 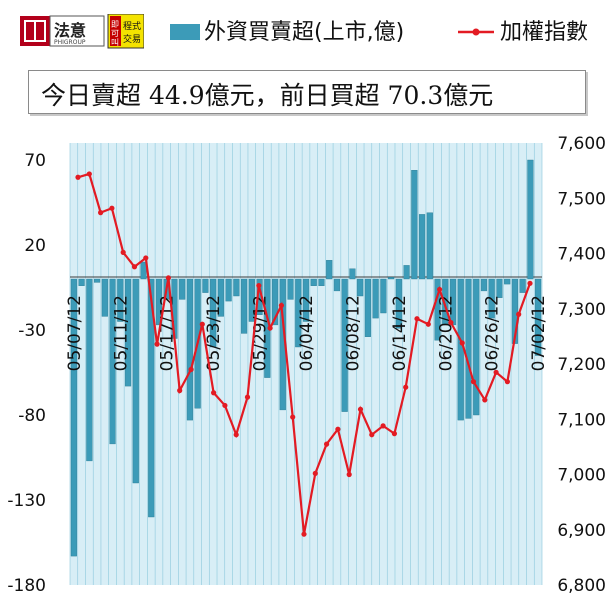 I want to click on date-label: 05/23/12, so click(x=214, y=333).